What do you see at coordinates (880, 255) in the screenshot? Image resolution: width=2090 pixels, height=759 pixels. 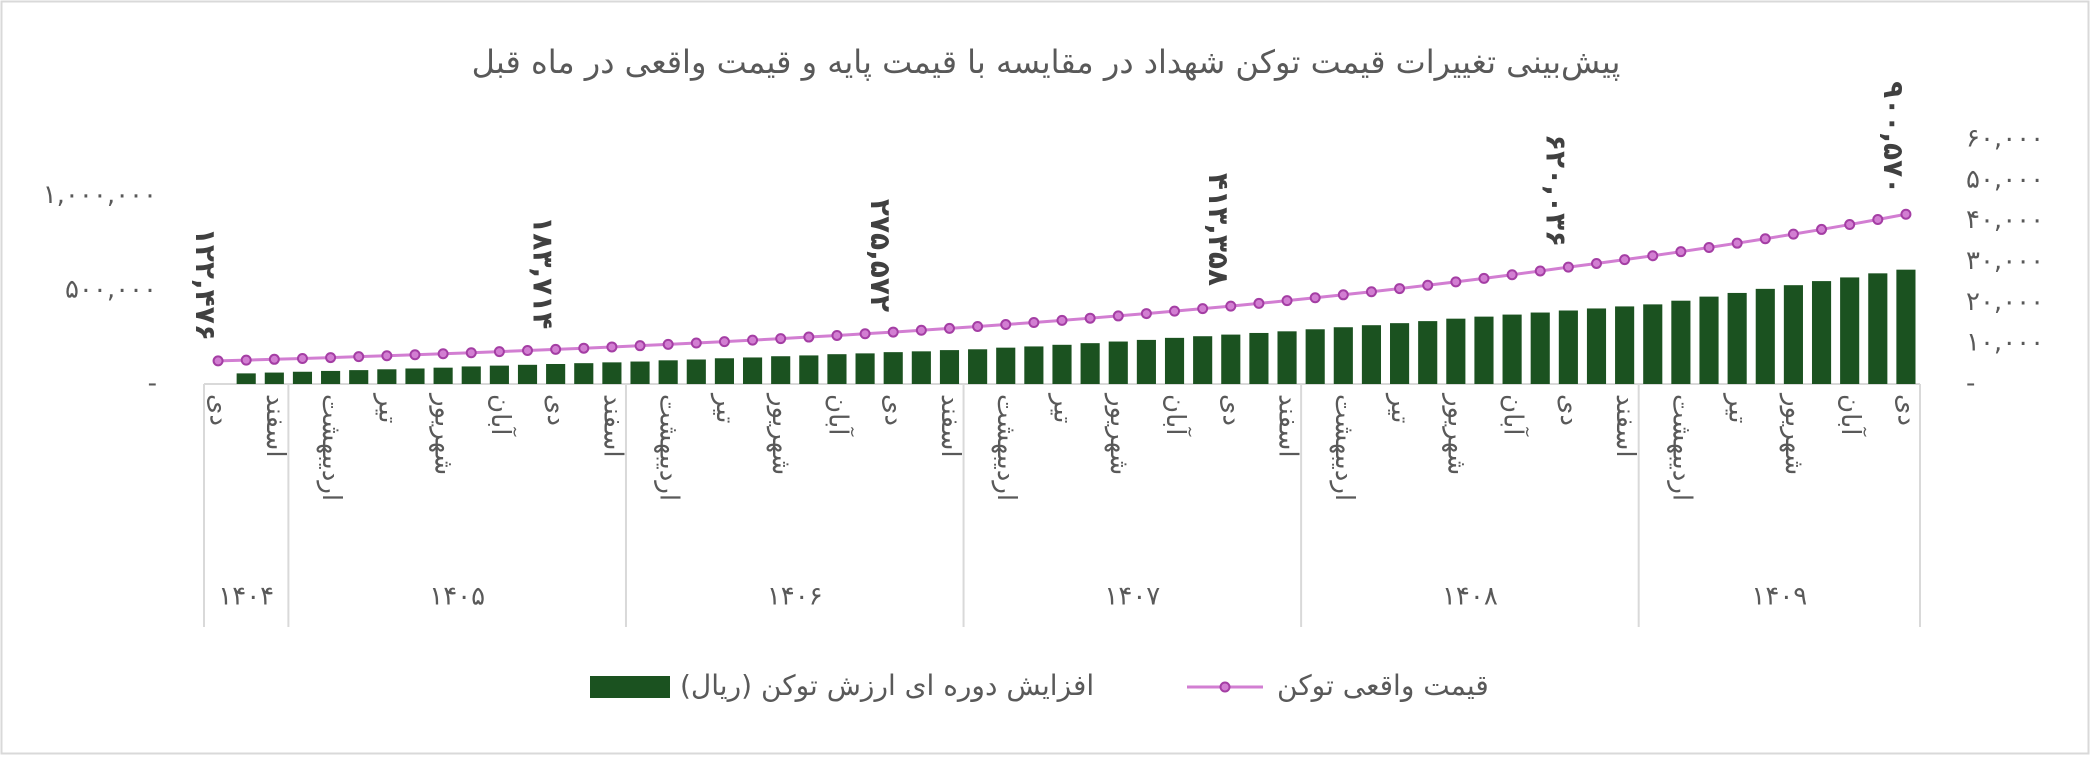 I see `data-label: ۲۷۵,۵۷۲` at bounding box center [880, 255].